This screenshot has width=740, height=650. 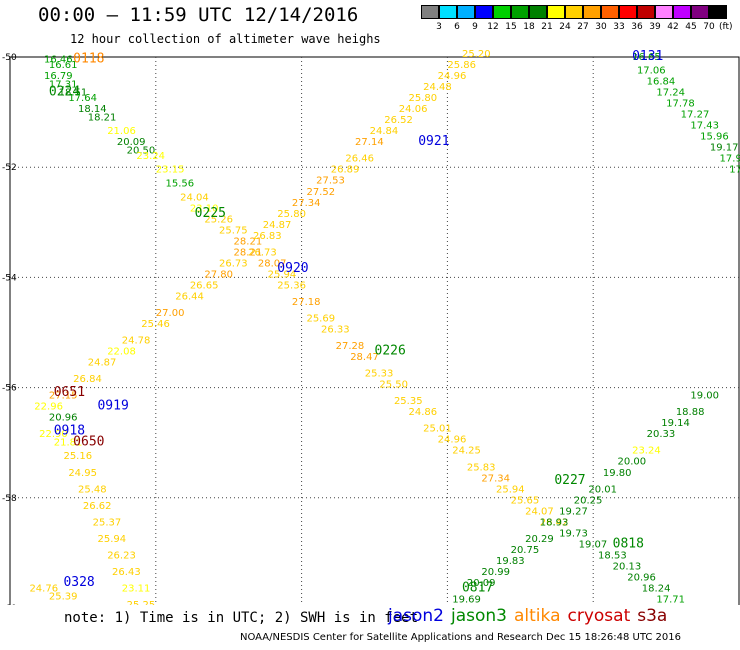 What do you see at coordinates (690, 412) in the screenshot?
I see `swh-value-label: 18.88` at bounding box center [690, 412].